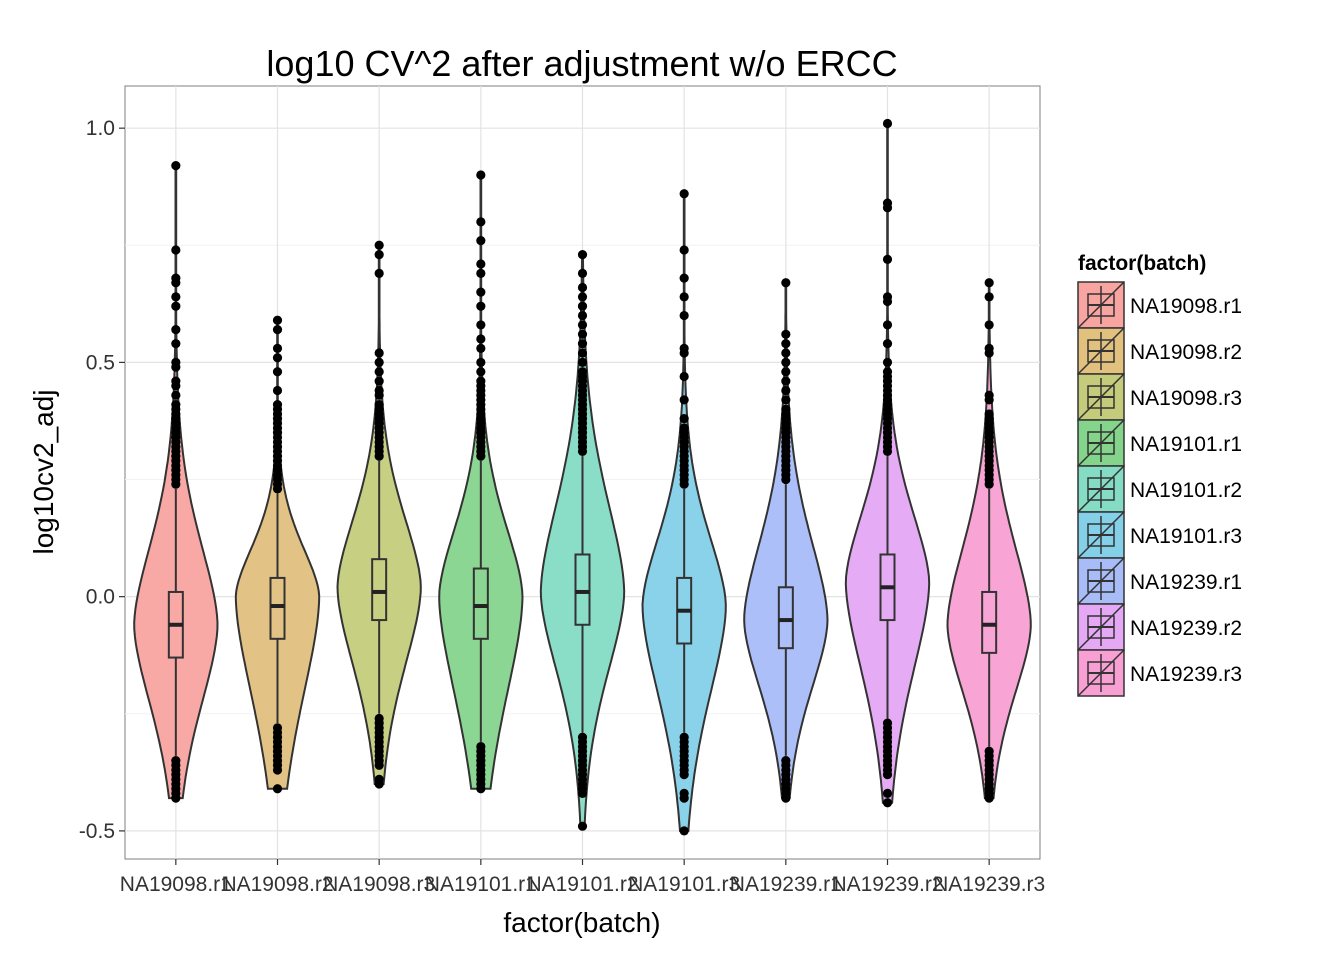 Image resolution: width=1344 pixels, height=960 pixels. Describe the element at coordinates (1186, 536) in the screenshot. I see `legend-label: NA19101.r3` at that location.